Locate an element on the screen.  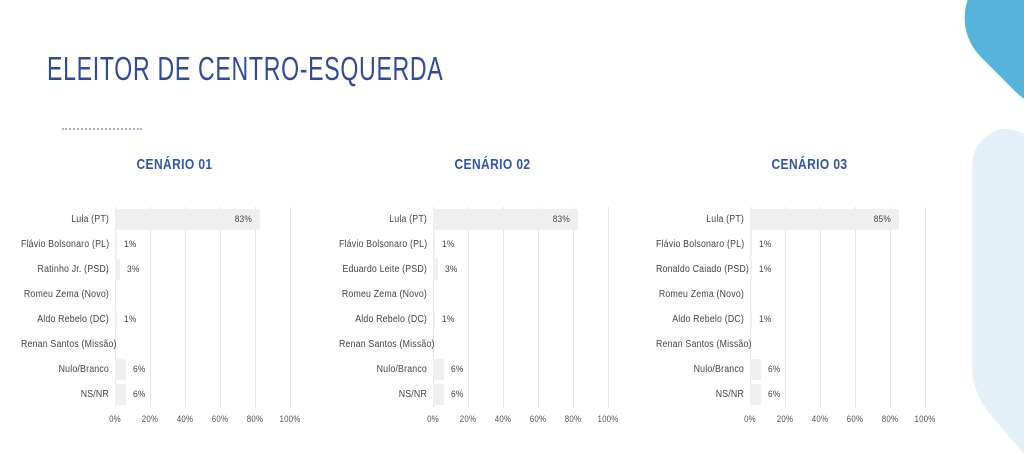
bar-track: 85% is located at coordinates (837, 219).